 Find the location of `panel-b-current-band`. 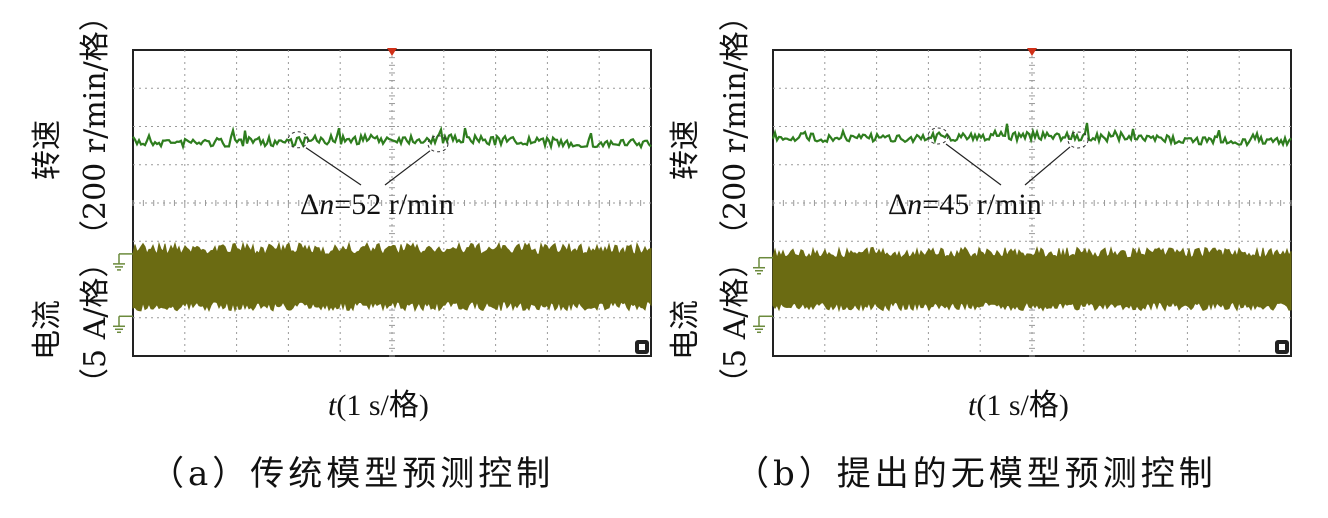

panel-b-current-band is located at coordinates (1032, 279).